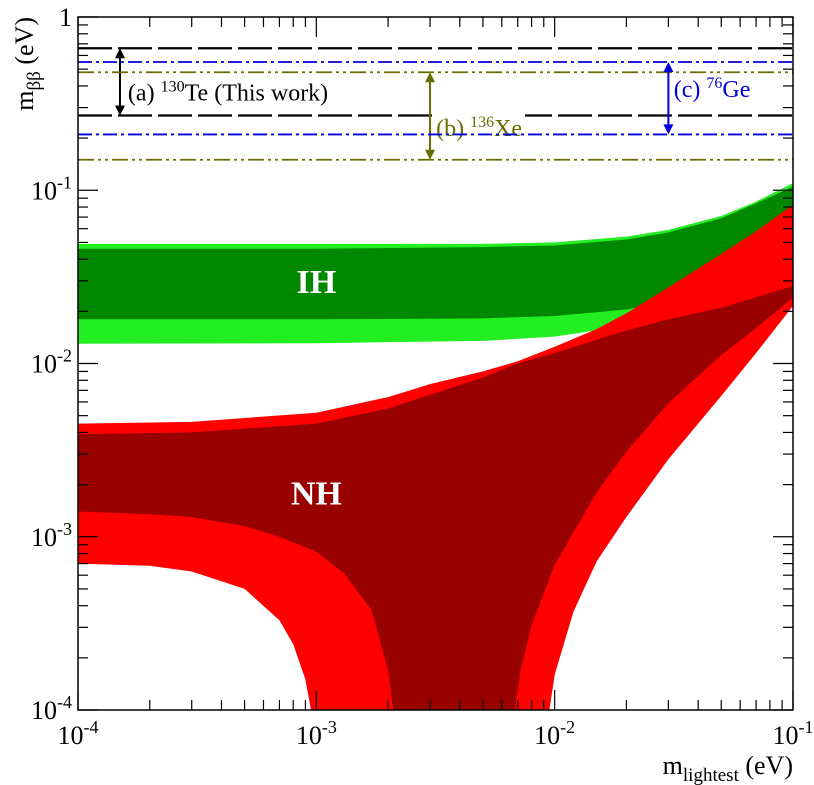 This screenshot has width=814, height=785. What do you see at coordinates (728, 768) in the screenshot?
I see `x-axis-title: mlightest (eV)` at bounding box center [728, 768].